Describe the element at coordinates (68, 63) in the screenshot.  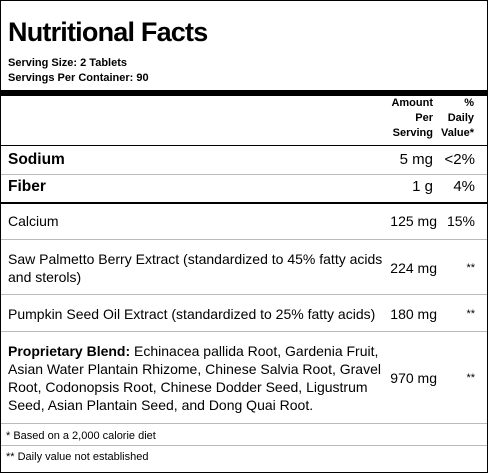
I see `serving-size: Serving Size: 2 Tablets` at that location.